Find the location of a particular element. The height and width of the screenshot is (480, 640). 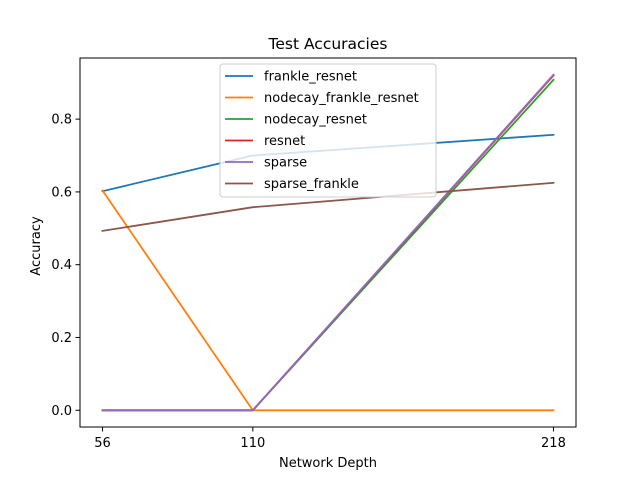

x-tick-label: 56 is located at coordinates (102, 443).